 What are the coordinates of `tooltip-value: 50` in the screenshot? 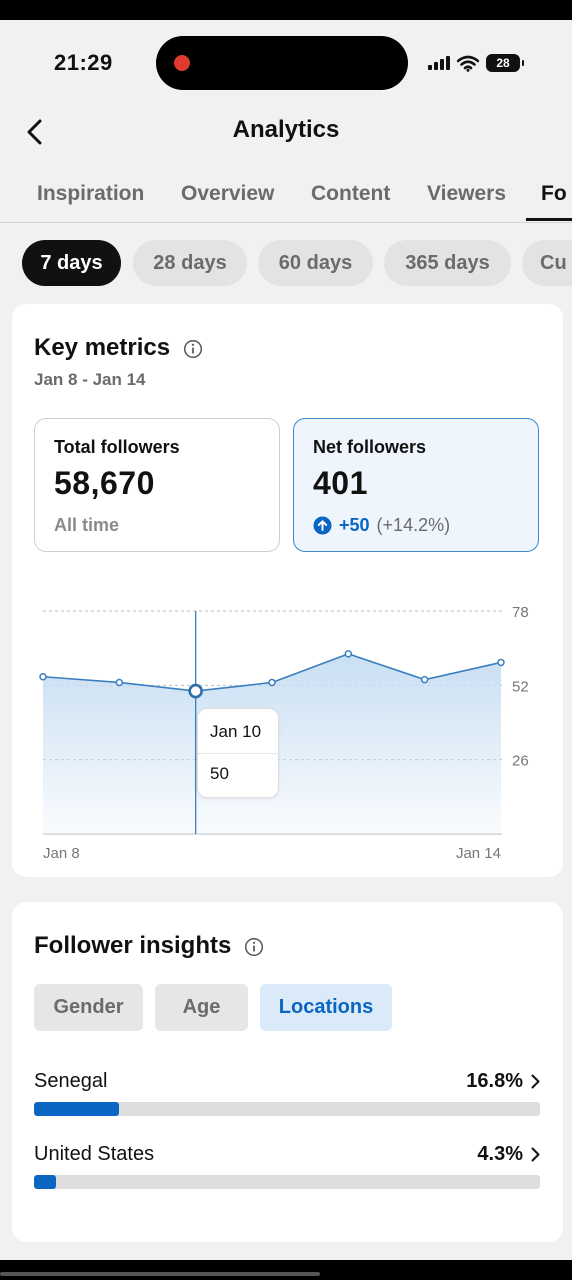 It's located at (219, 773).